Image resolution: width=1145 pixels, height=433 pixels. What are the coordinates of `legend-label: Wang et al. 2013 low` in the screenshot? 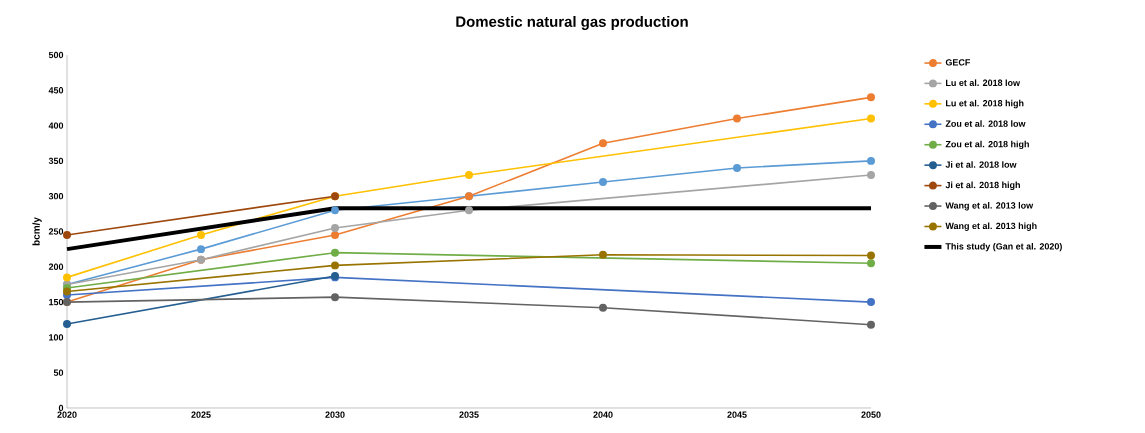 It's located at (989, 206).